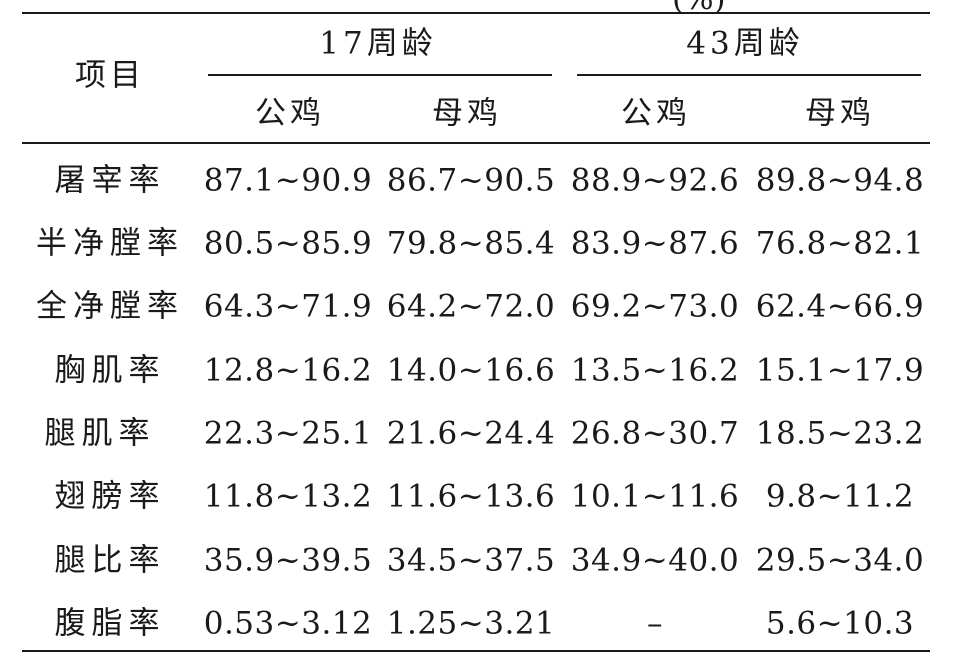  I want to click on table-cell: 9.8~11.2, so click(840, 496).